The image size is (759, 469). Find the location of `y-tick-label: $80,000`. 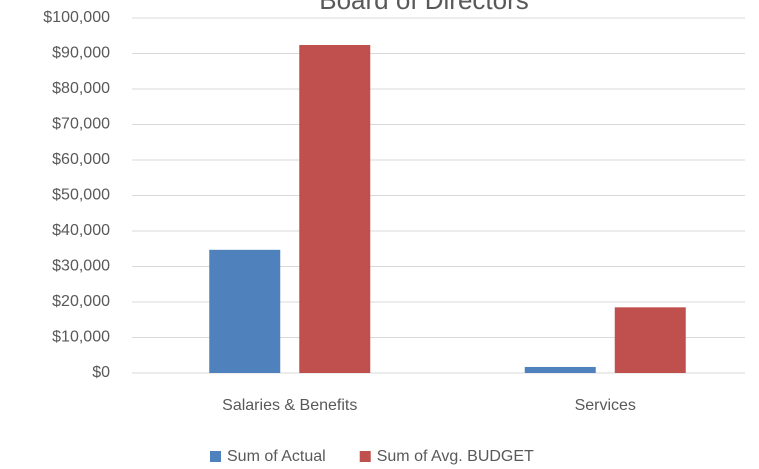

y-tick-label: $80,000 is located at coordinates (81, 88).